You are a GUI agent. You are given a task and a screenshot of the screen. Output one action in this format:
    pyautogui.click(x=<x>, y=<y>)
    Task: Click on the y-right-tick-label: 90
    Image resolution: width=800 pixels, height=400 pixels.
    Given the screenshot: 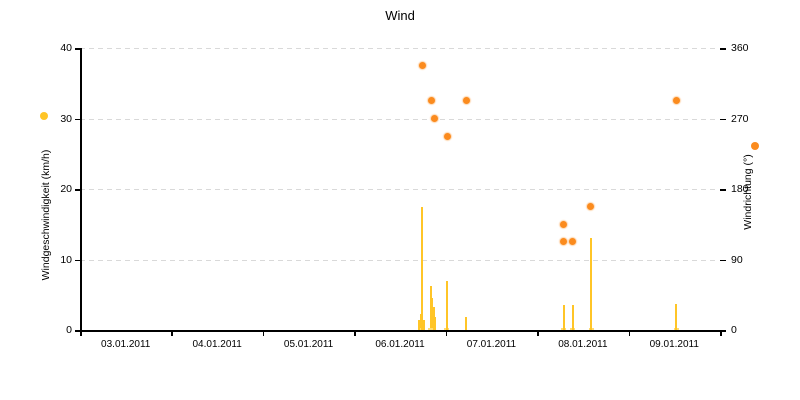 What is the action you would take?
    pyautogui.click(x=737, y=259)
    